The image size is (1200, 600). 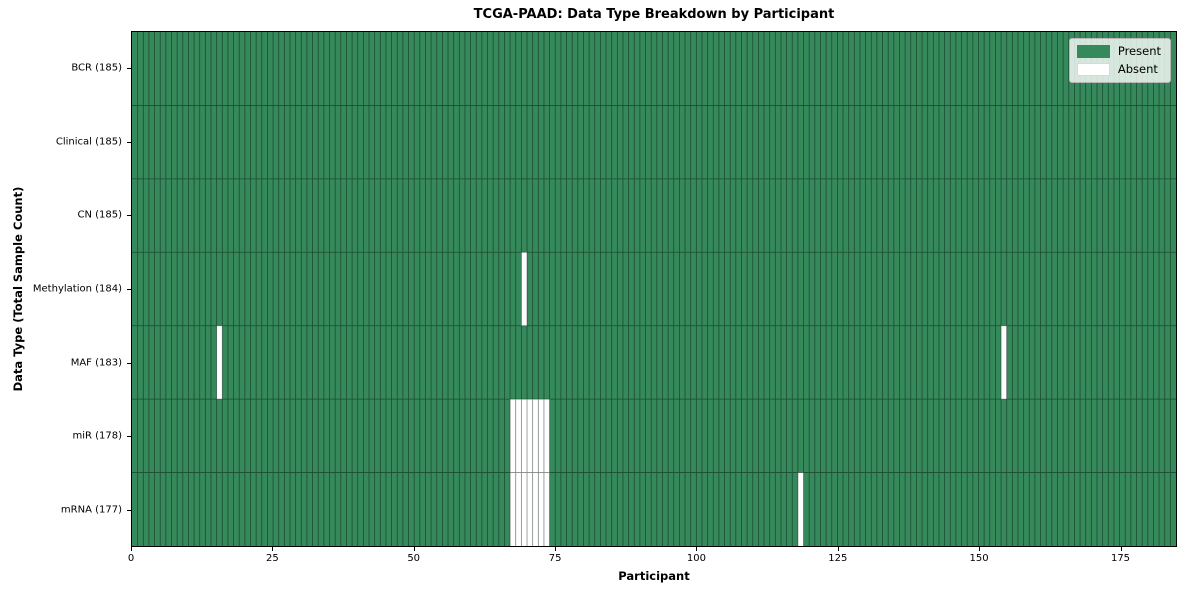 I want to click on x-tick-label: 175, so click(x=1120, y=558).